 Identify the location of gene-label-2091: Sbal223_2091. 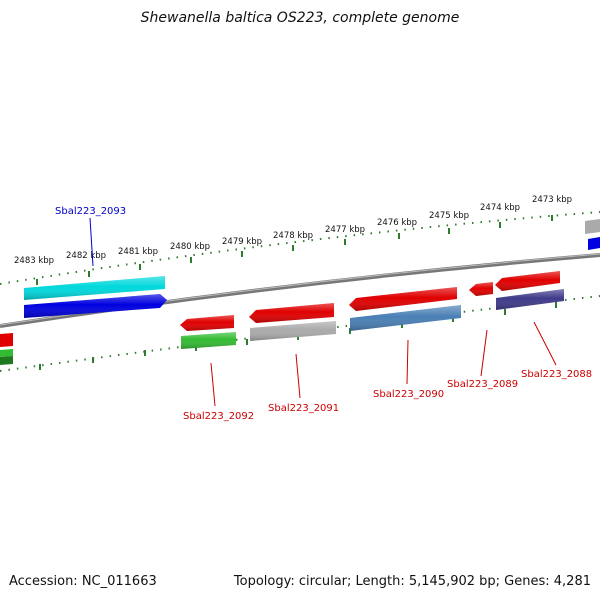
(303, 408).